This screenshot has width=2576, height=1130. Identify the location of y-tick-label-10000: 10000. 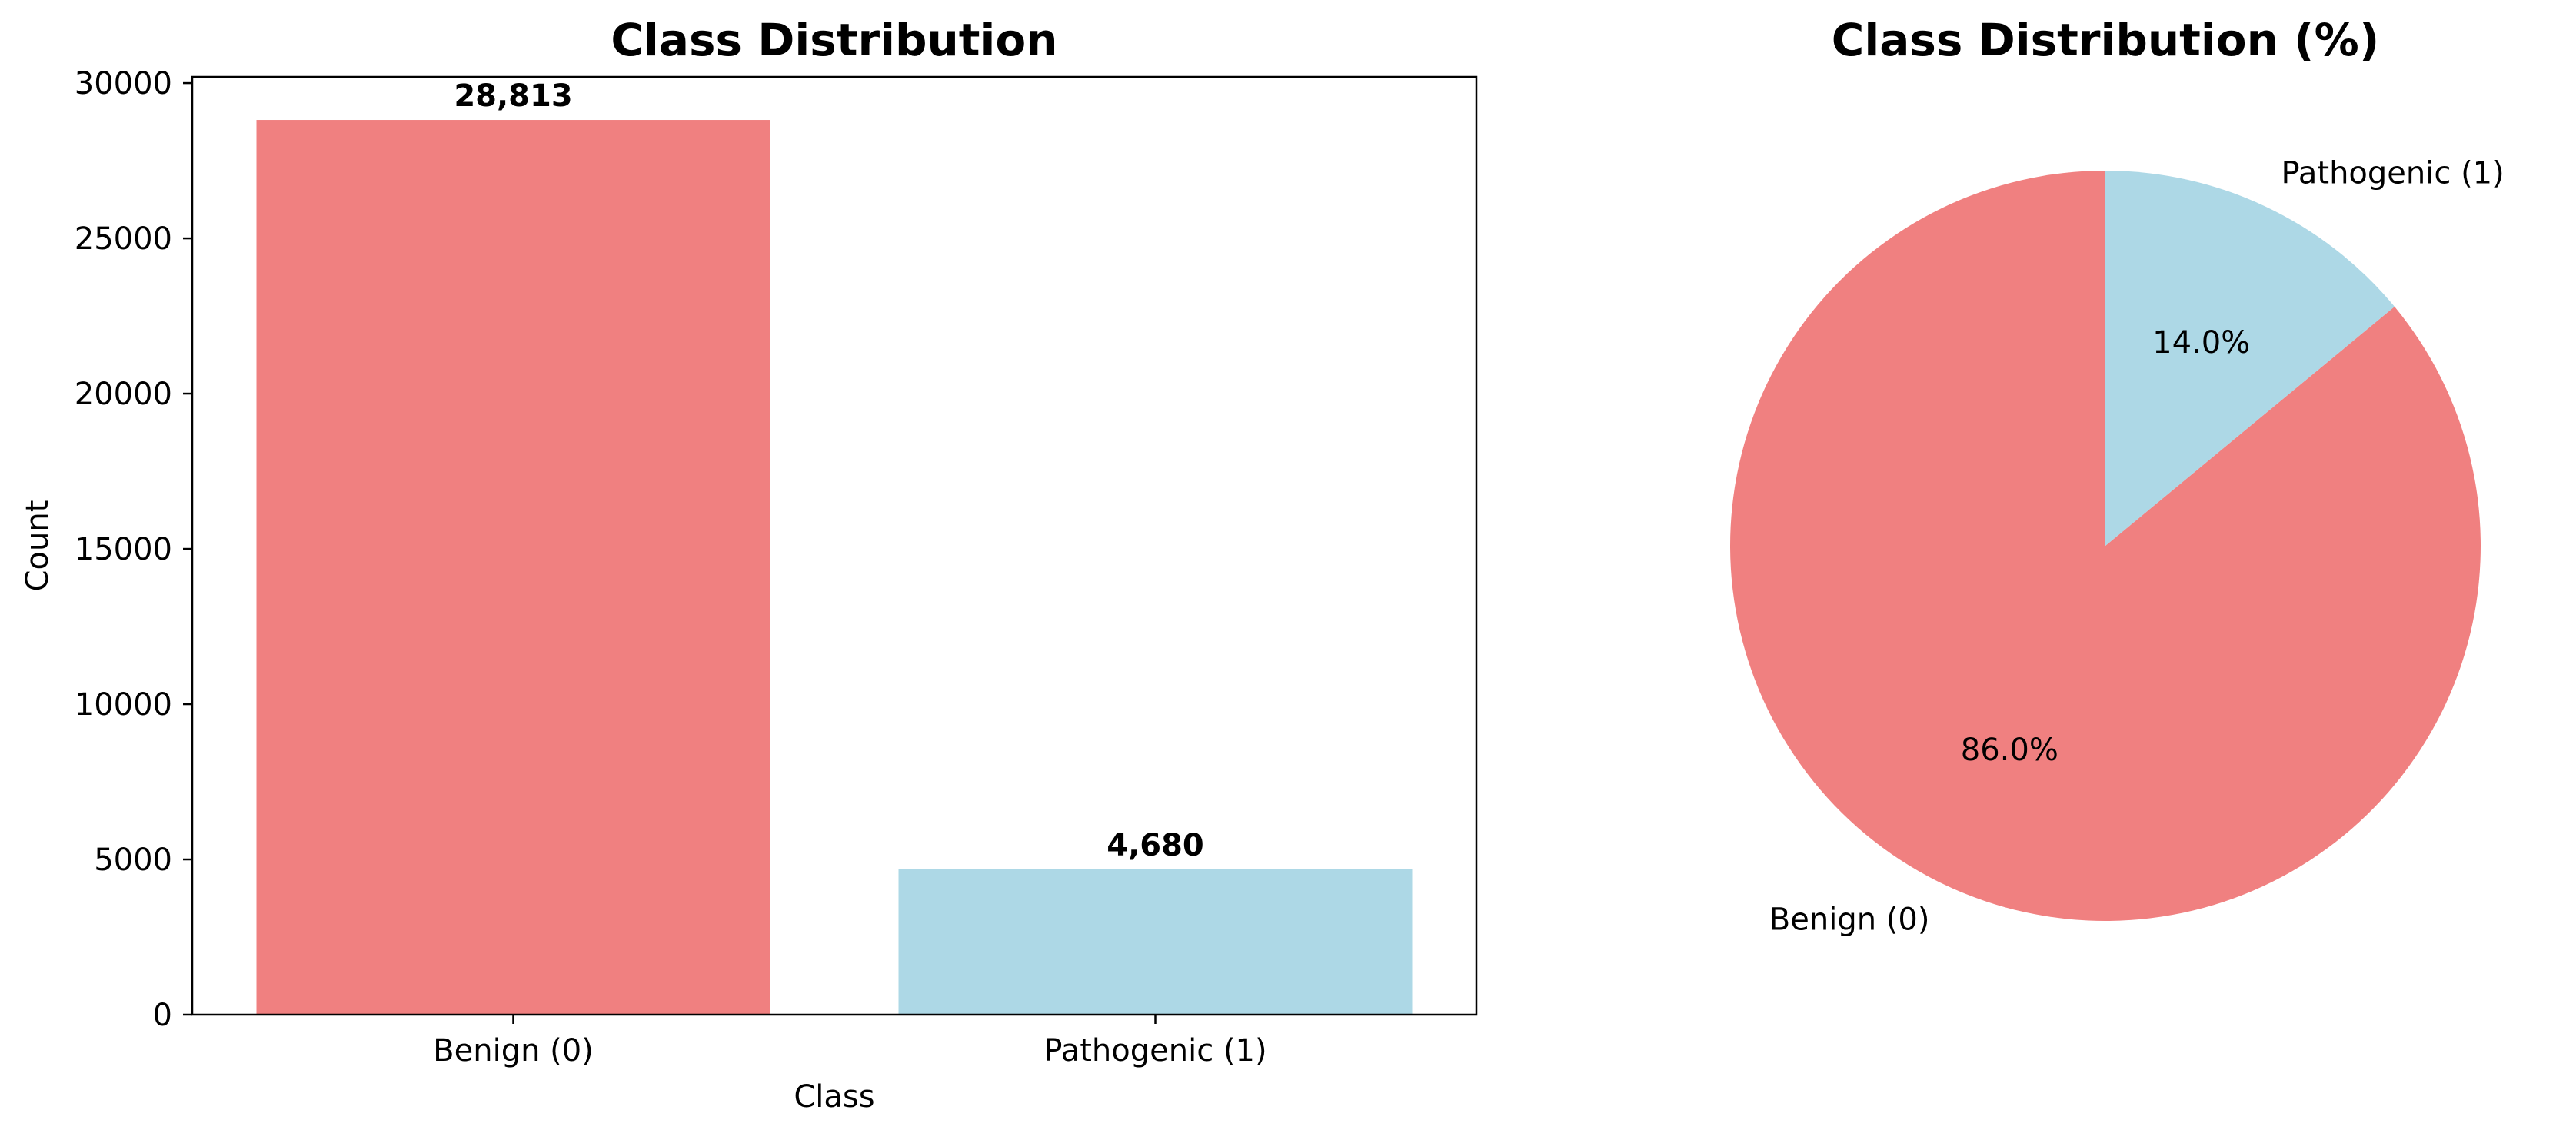
(124, 705).